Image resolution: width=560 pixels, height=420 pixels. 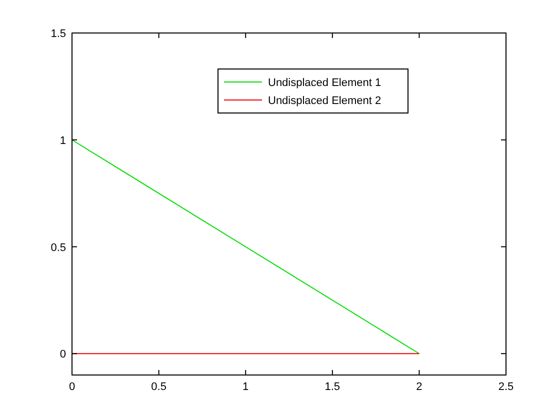 I want to click on x-tick-label: 2.5, so click(x=506, y=387).